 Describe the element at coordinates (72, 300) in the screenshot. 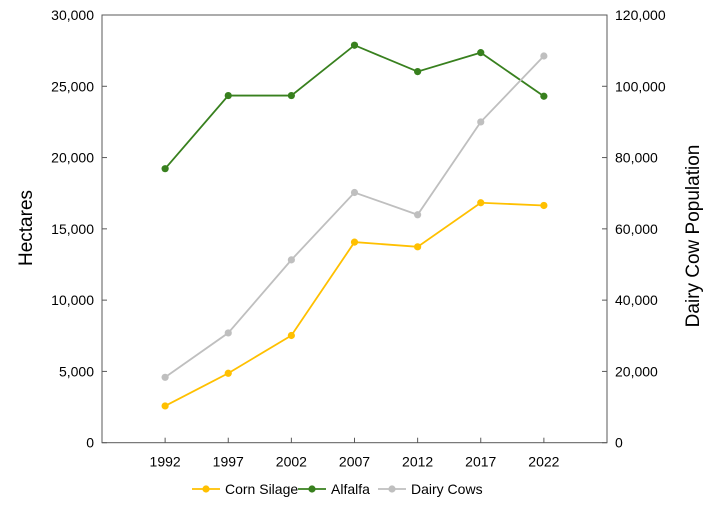

I see `y-tick-label: 10,000` at that location.